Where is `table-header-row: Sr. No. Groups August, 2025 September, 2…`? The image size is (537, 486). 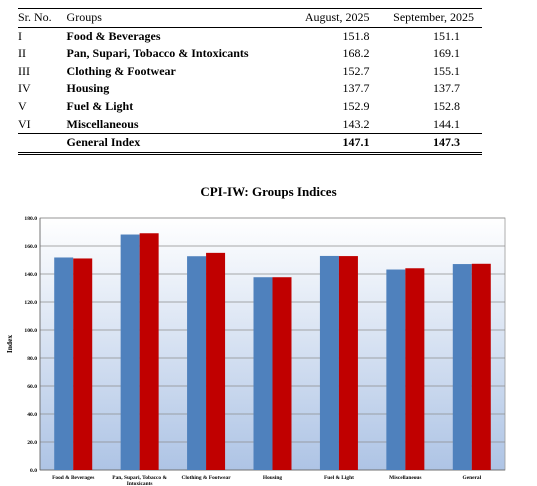 table-header-row: Sr. No. Groups August, 2025 September, 2… is located at coordinates (250, 18).